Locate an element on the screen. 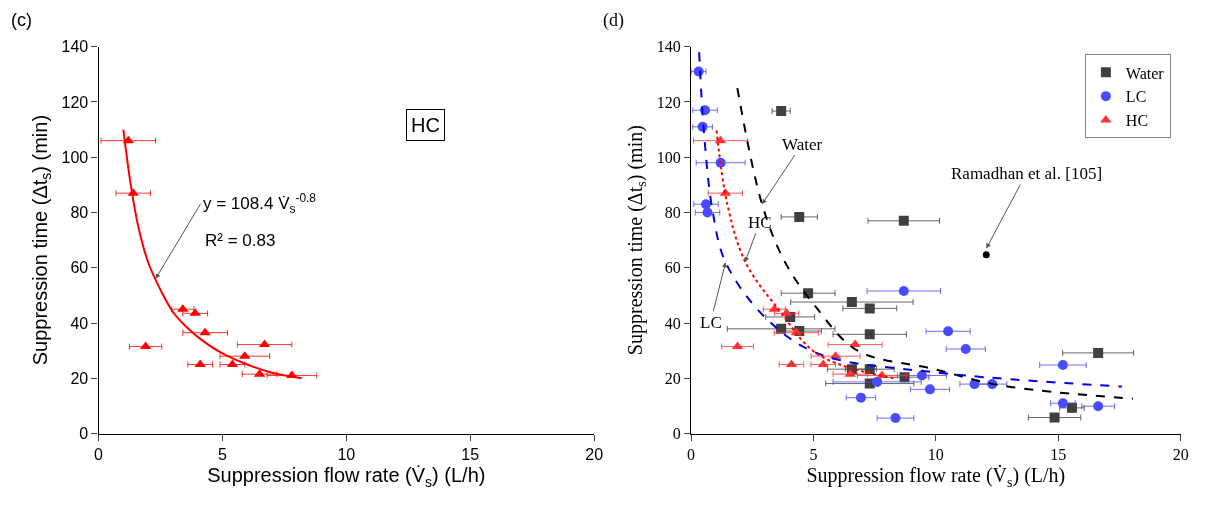  chart-title: (c) is located at coordinates (21, 20).